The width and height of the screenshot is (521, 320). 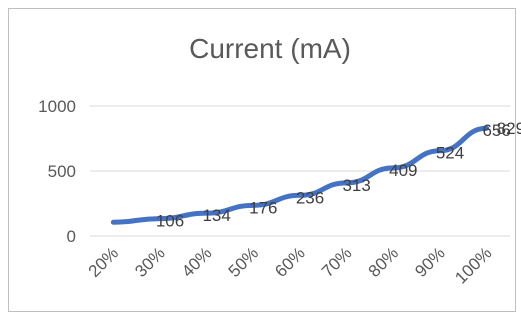 What do you see at coordinates (496, 130) in the screenshot?
I see `data-label: 656` at bounding box center [496, 130].